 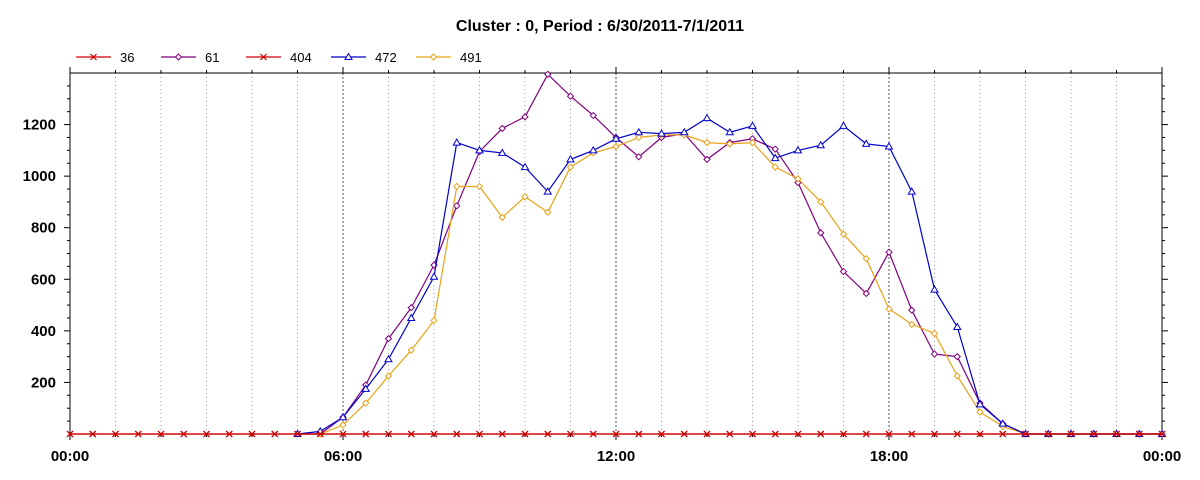 What do you see at coordinates (616, 456) in the screenshot?
I see `x-tick-label: 12:00` at bounding box center [616, 456].